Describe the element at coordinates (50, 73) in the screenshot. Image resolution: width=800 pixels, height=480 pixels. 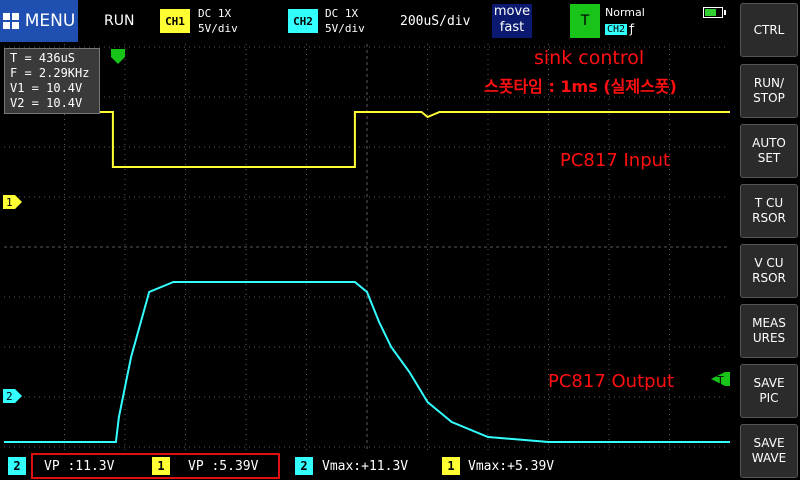
I see `frequency-readout: F = 2.29KHz` at that location.